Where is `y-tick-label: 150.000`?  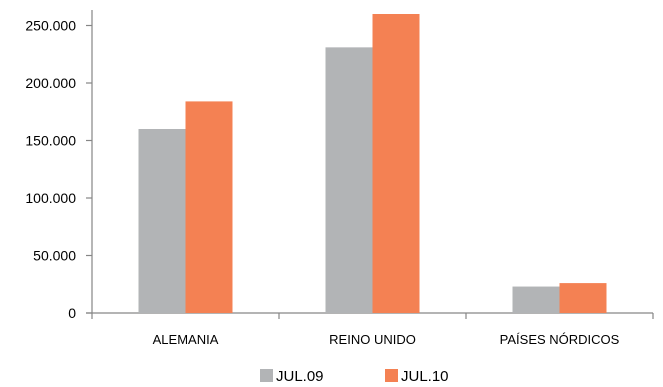 y-tick-label: 150.000 is located at coordinates (50, 141).